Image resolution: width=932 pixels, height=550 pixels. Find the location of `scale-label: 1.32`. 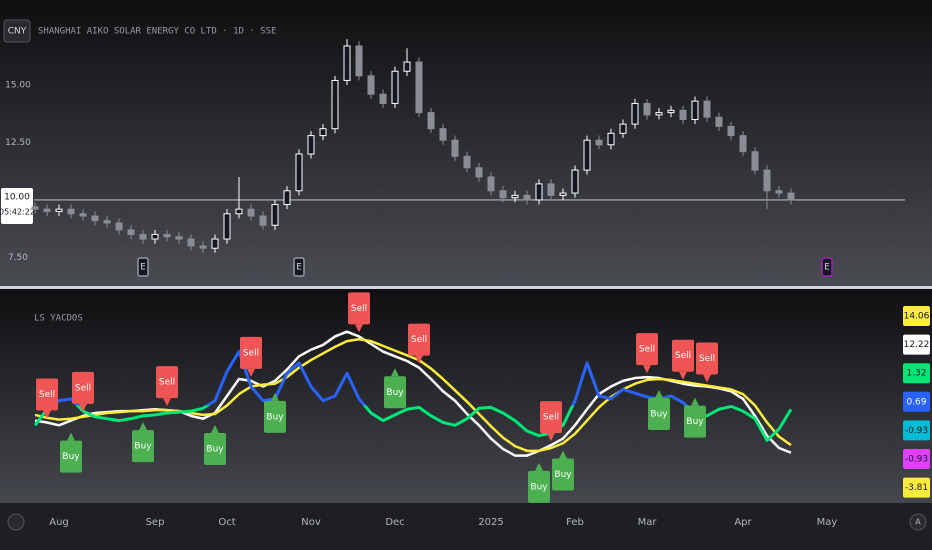

scale-label: 1.32 is located at coordinates (916, 374).